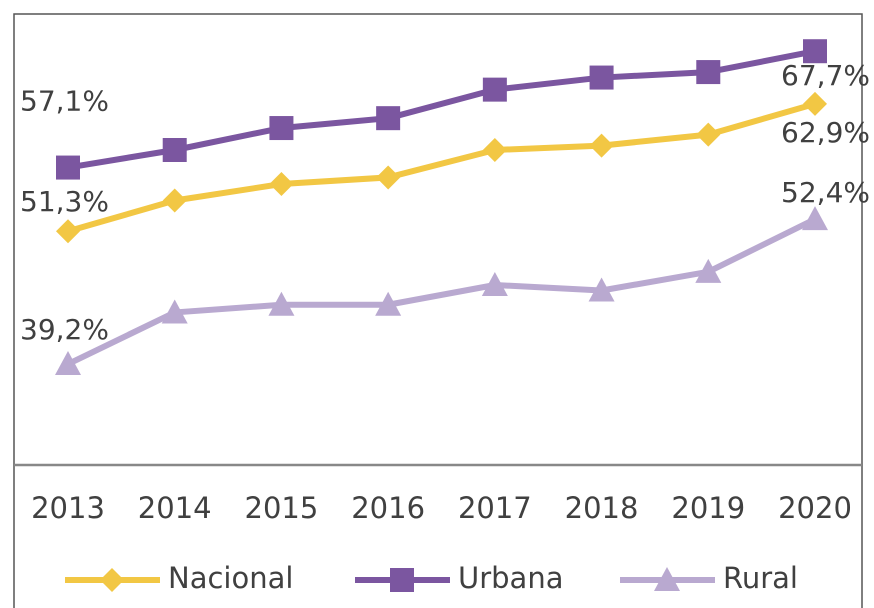 This screenshot has width=874, height=608. What do you see at coordinates (175, 508) in the screenshot?
I see `x-tick-label: 2014` at bounding box center [175, 508].